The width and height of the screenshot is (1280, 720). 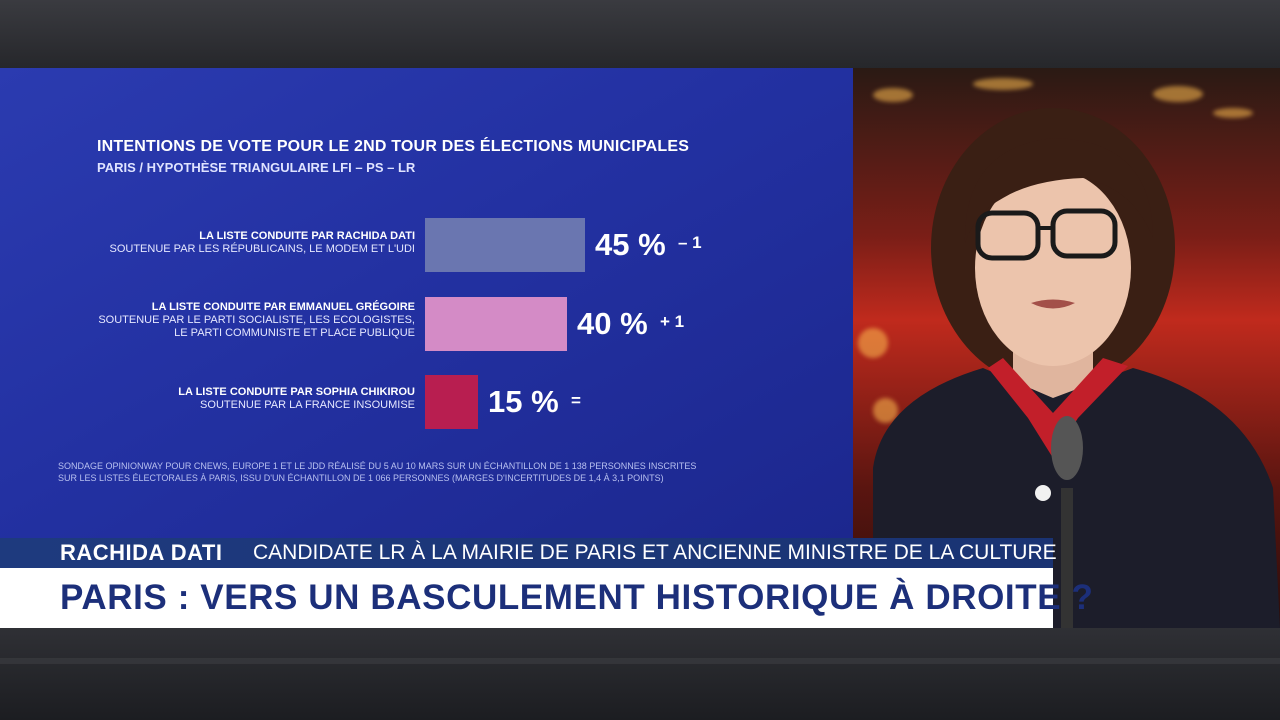 What do you see at coordinates (505, 245) in the screenshot?
I see `bar-dati` at bounding box center [505, 245].